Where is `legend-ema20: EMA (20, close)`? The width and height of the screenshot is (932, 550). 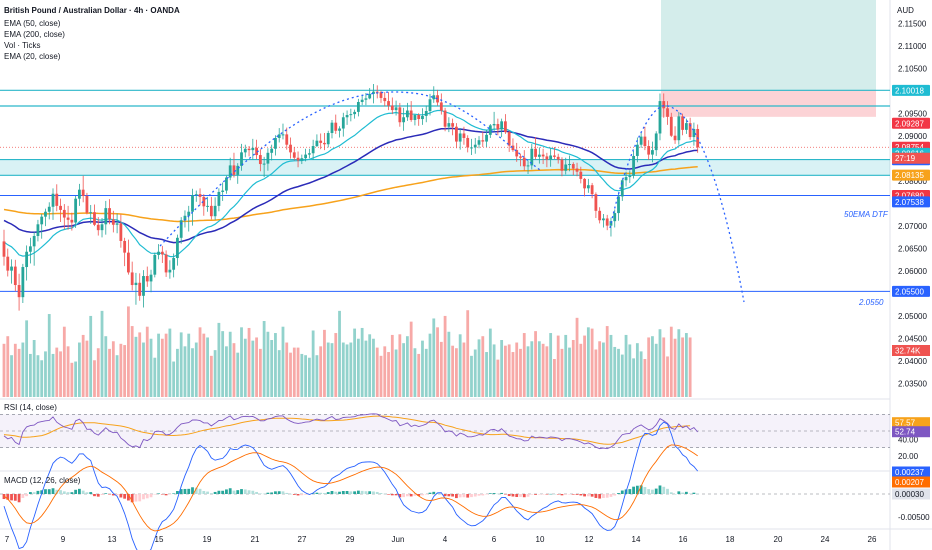
legend-ema20: EMA (20, close) is located at coordinates (32, 56).